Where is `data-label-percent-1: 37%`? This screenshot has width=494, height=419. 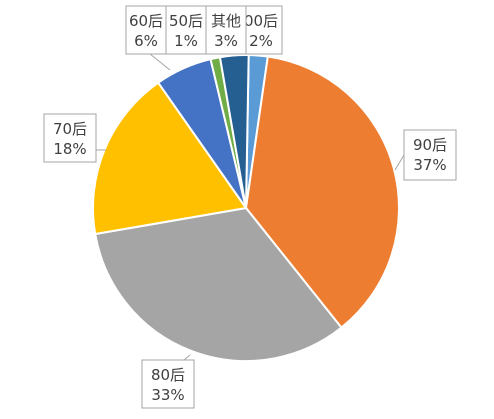 data-label-percent-1: 37% is located at coordinates (429, 165).